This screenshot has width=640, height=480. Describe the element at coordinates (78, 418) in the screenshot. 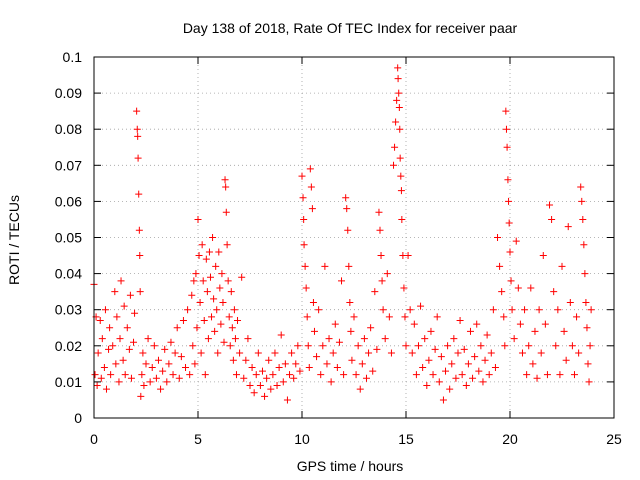

I see `y-tick-label: 0` at that location.